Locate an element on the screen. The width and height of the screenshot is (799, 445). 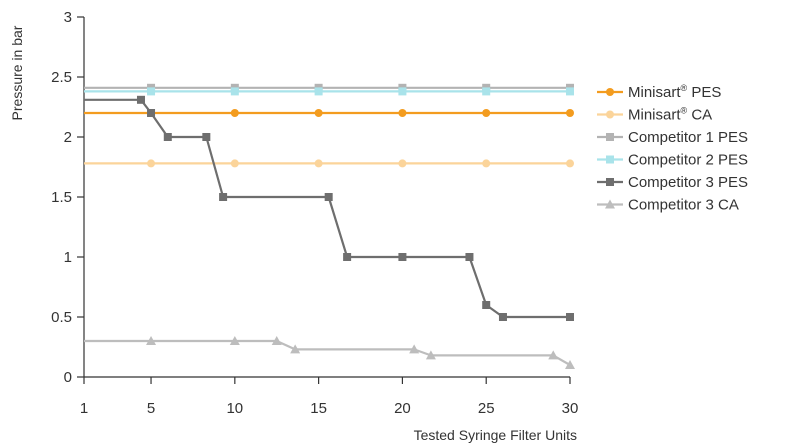
y-tick-label: 1 is located at coordinates (68, 257).